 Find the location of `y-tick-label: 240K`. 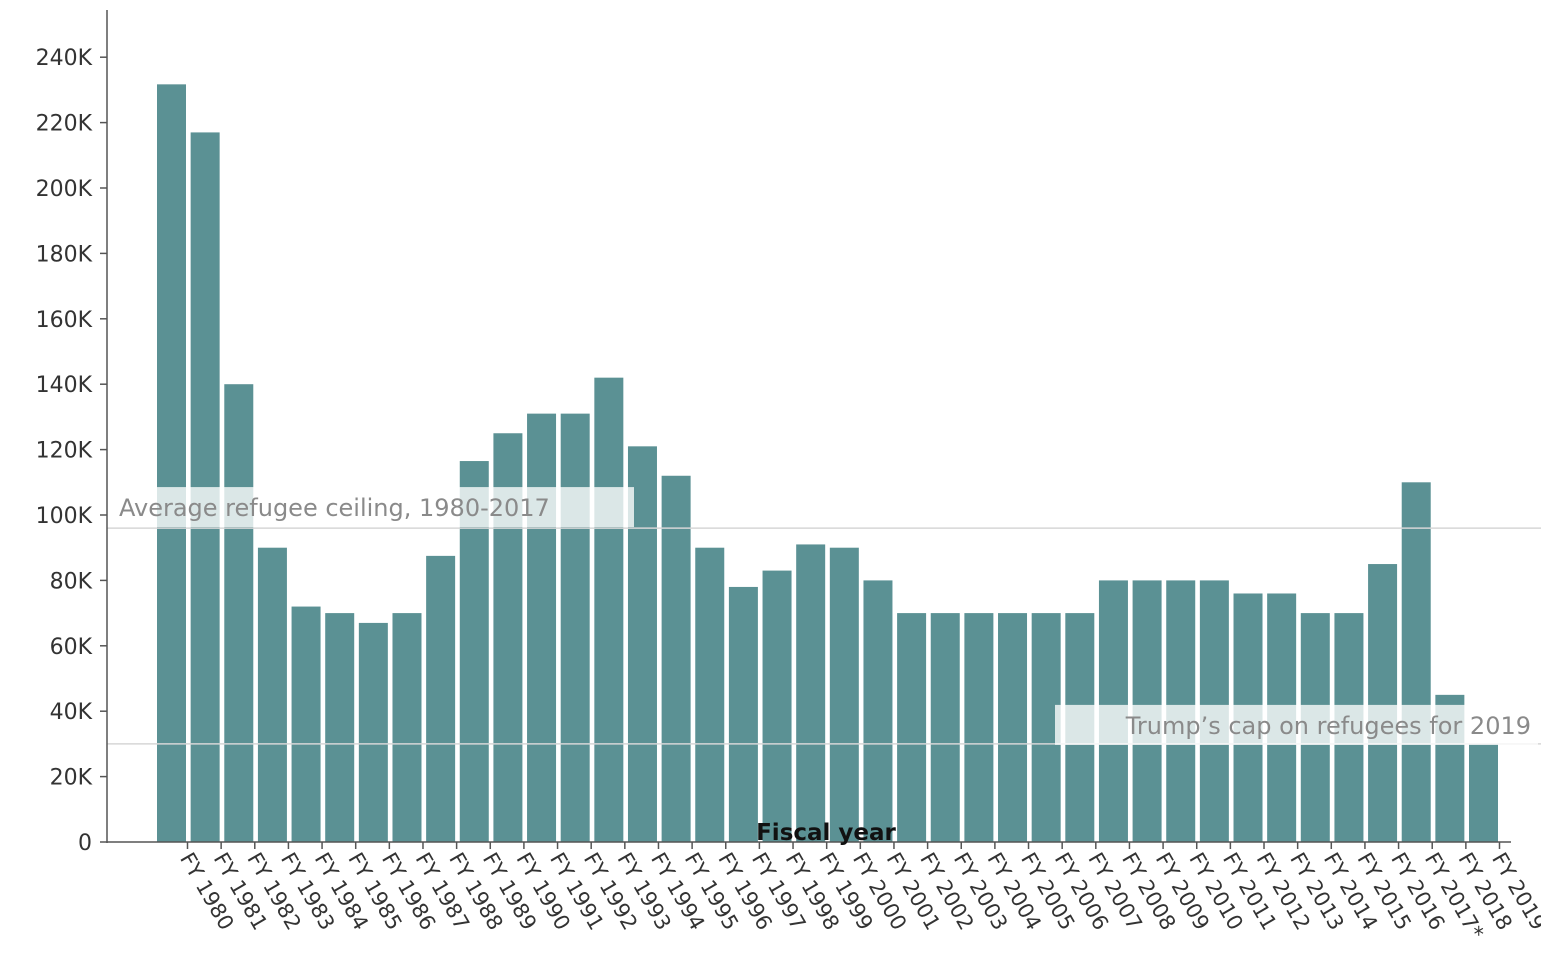

y-tick-label: 240K is located at coordinates (64, 58).